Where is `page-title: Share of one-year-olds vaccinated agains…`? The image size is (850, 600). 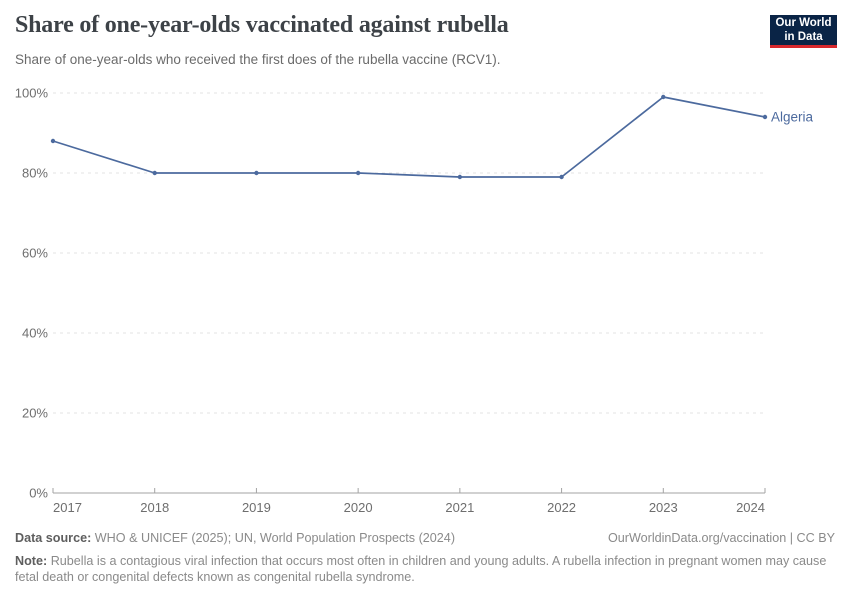 page-title: Share of one-year-olds vaccinated agains… is located at coordinates (262, 25).